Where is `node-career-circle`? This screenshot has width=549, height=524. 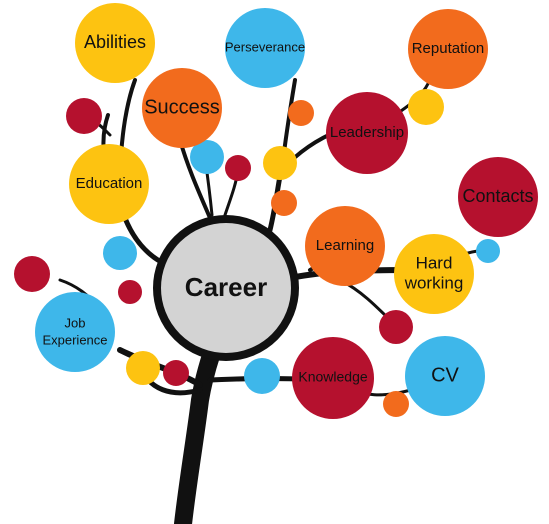 node-career-circle is located at coordinates (226, 288).